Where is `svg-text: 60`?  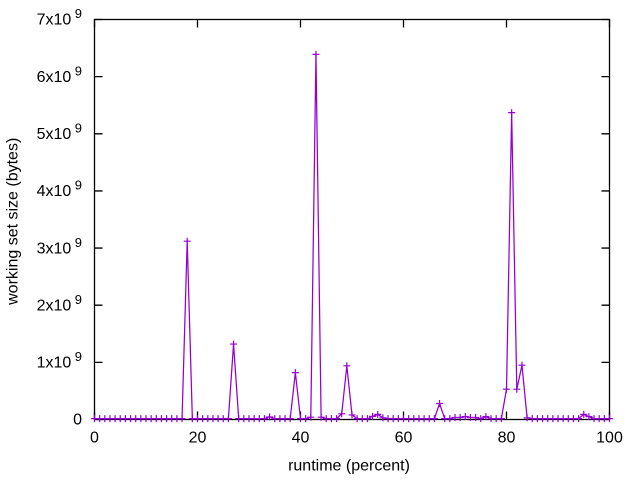
svg-text: 60 is located at coordinates (404, 438).